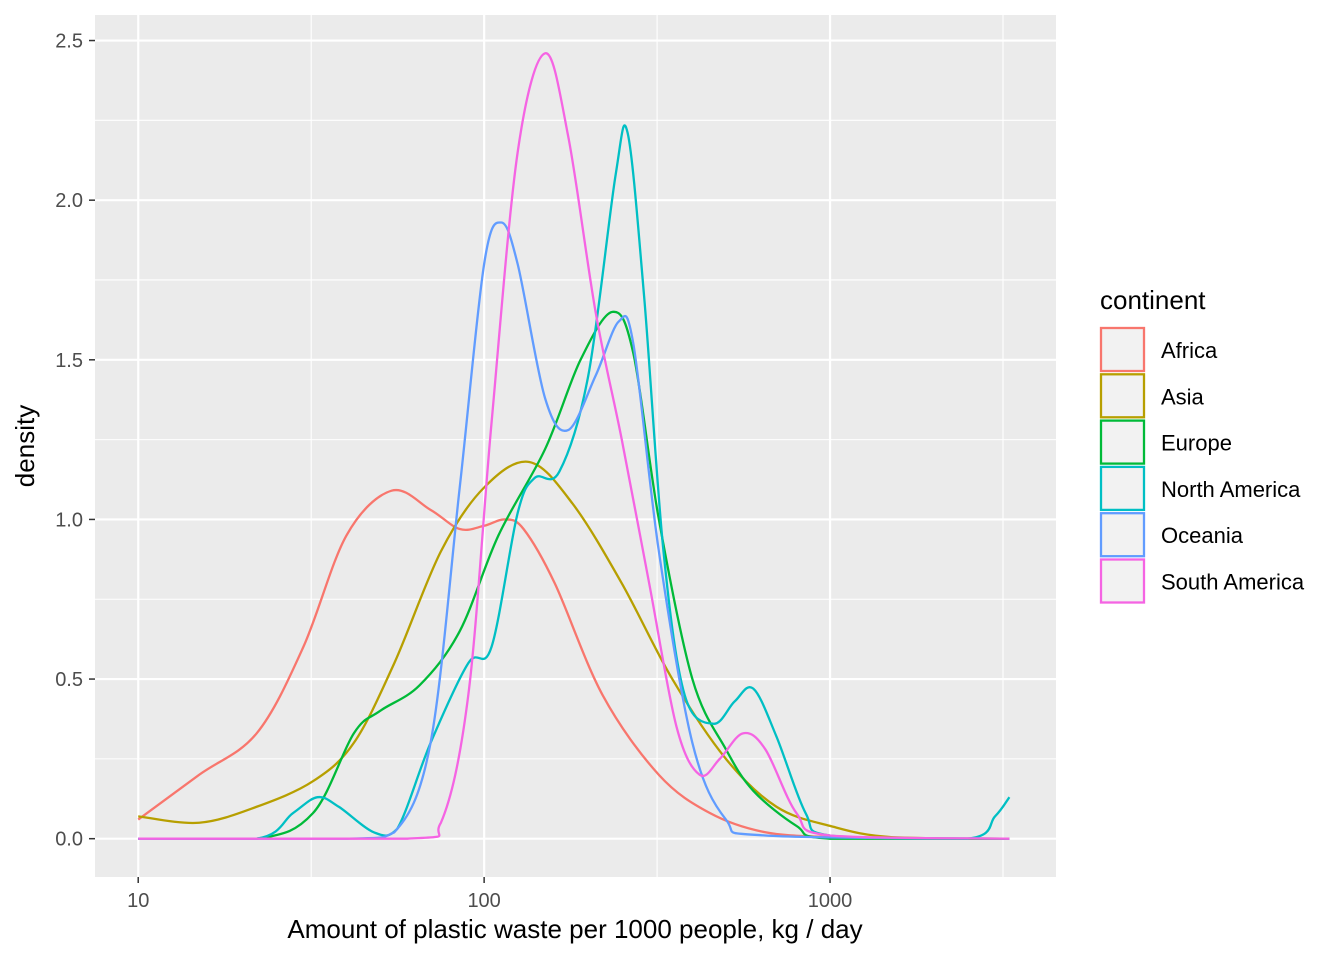  What do you see at coordinates (1152, 396) in the screenshot?
I see `legend-item-asia: Asia` at bounding box center [1152, 396].